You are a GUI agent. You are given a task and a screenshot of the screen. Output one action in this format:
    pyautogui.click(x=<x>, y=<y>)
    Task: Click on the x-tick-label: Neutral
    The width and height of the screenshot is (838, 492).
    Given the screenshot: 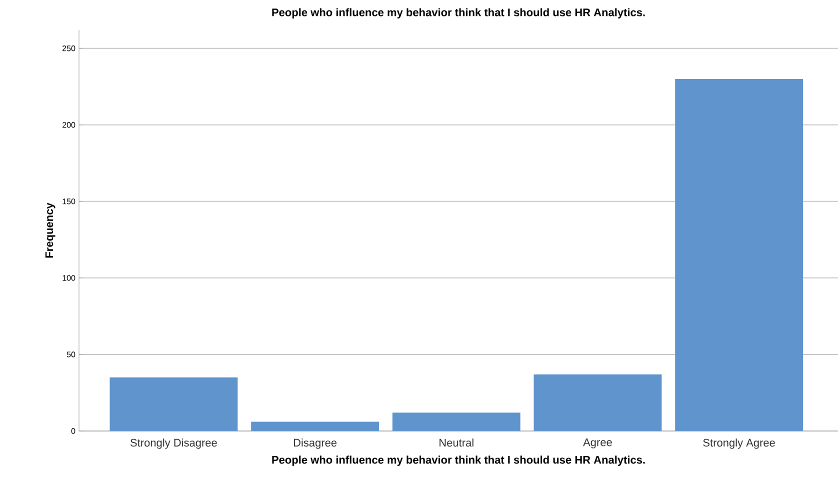 What is the action you would take?
    pyautogui.click(x=457, y=442)
    